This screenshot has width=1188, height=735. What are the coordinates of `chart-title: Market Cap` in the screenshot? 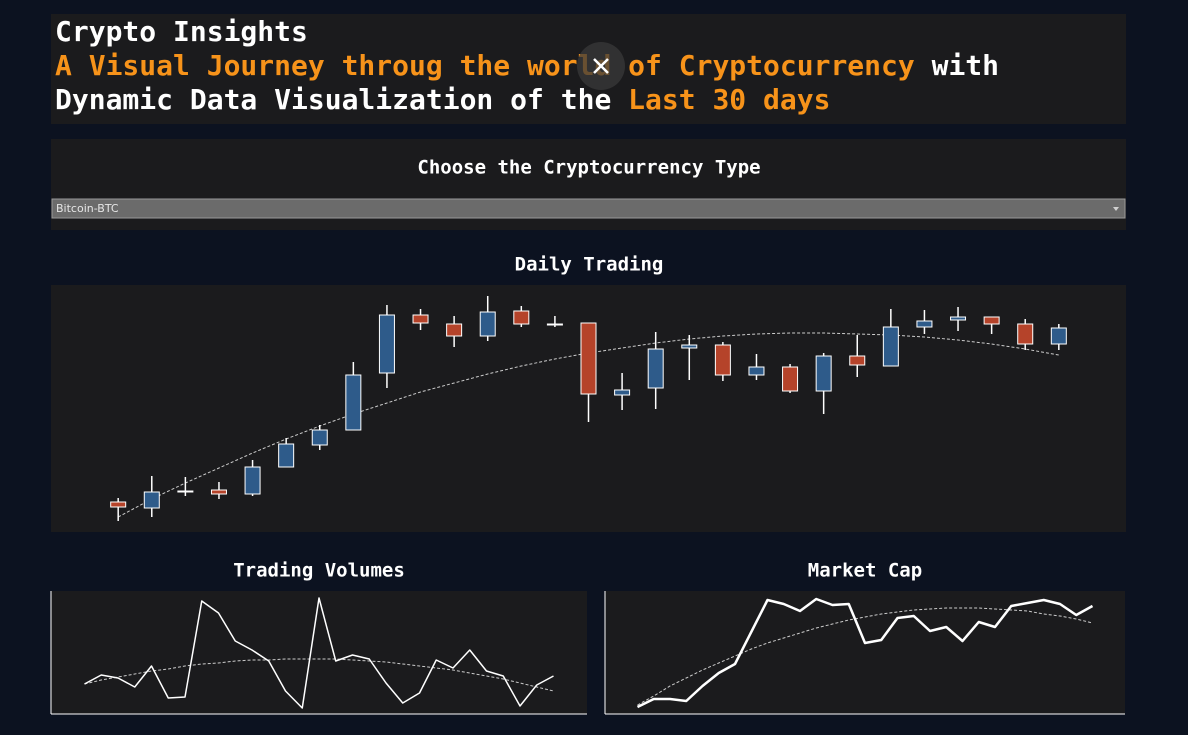 It's located at (865, 571).